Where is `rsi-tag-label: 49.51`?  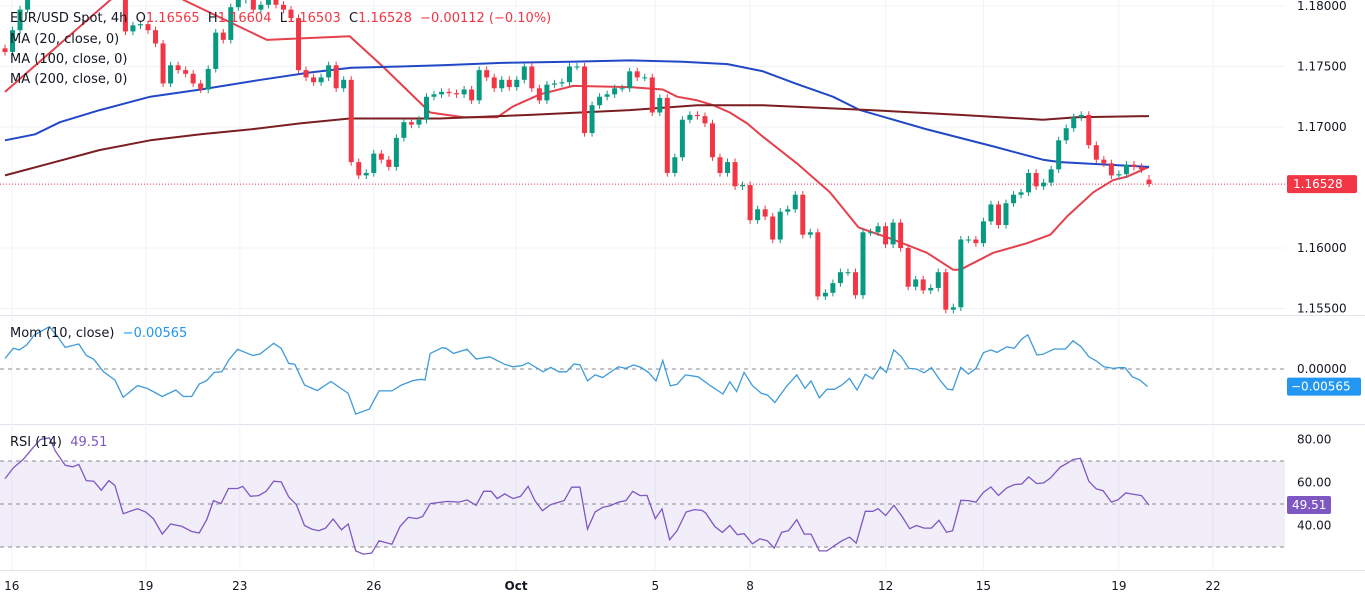
rsi-tag-label: 49.51 is located at coordinates (1309, 505).